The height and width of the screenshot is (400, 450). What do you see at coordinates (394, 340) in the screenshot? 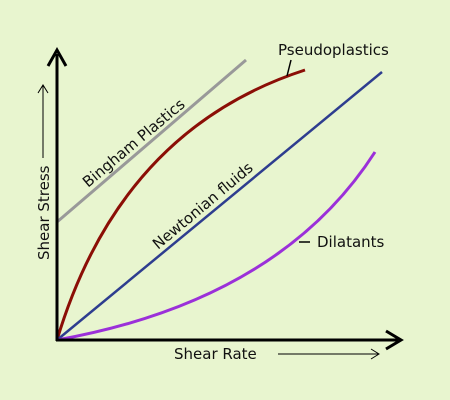
I see `x-axis-arrow` at bounding box center [394, 340].